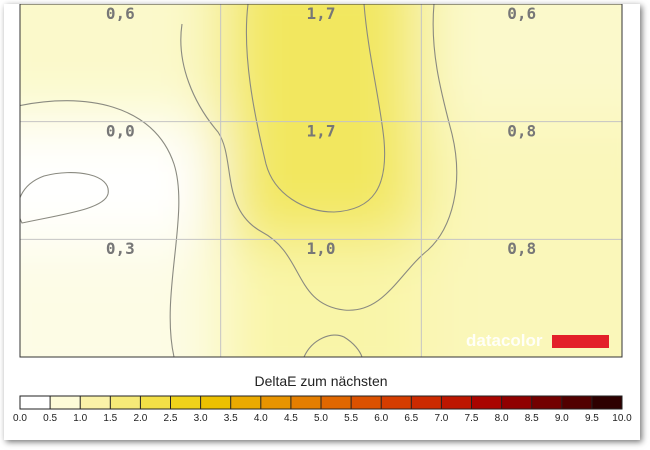  I want to click on heat-cell-r2c0, so click(121, 298).